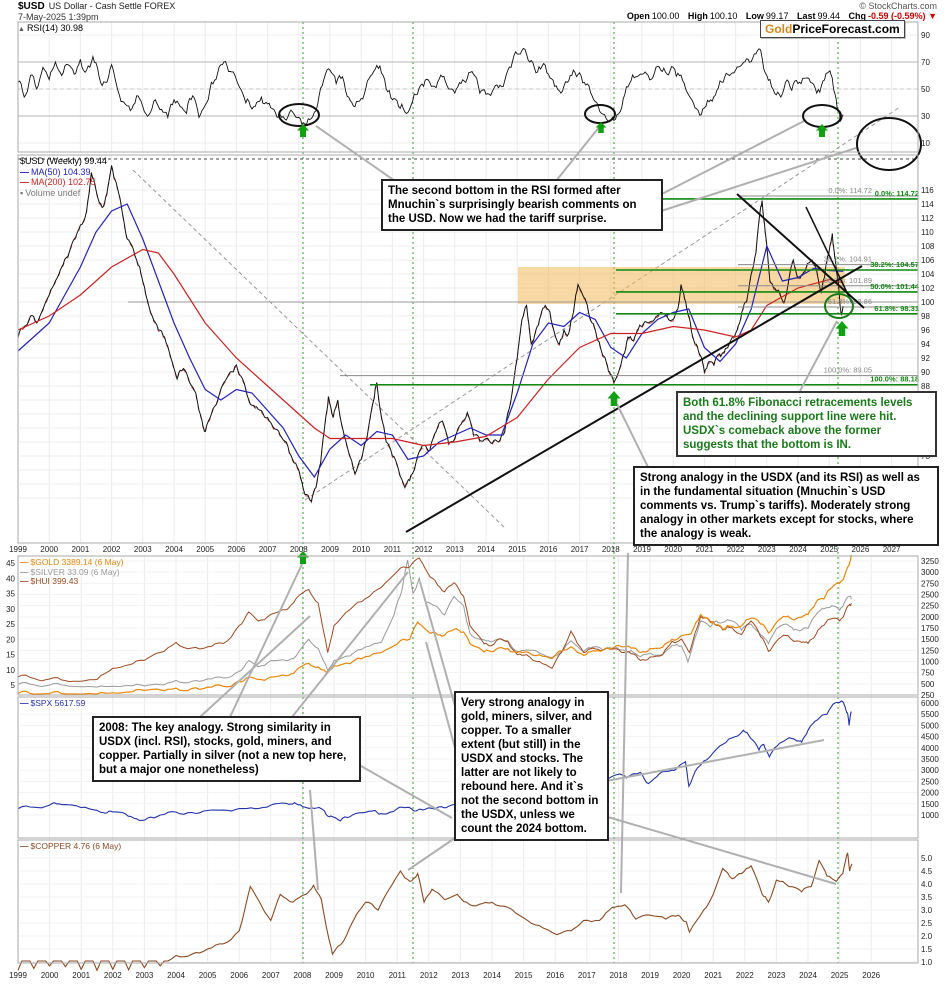 This screenshot has width=945, height=987. I want to click on high-value: 100.10, so click(723, 16).